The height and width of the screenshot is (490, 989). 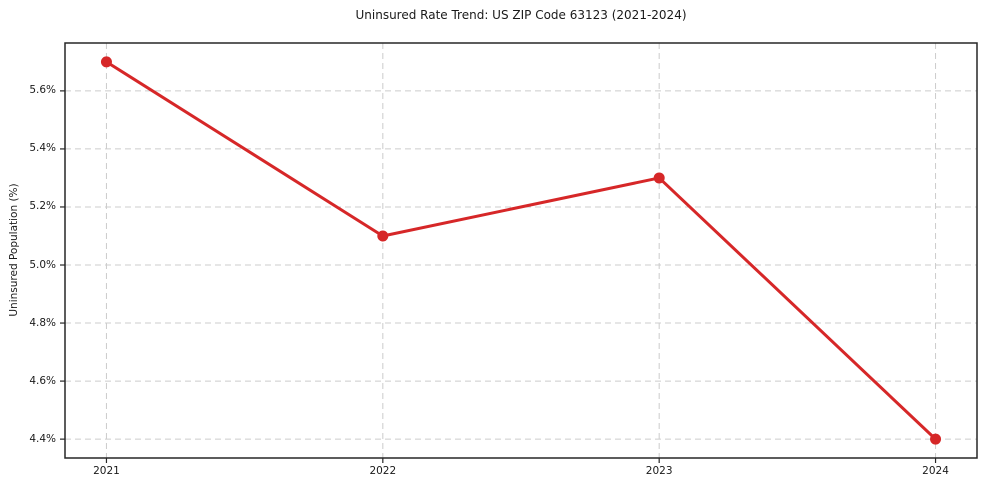 I want to click on y-tick-label: 5.0%, so click(x=42, y=264).